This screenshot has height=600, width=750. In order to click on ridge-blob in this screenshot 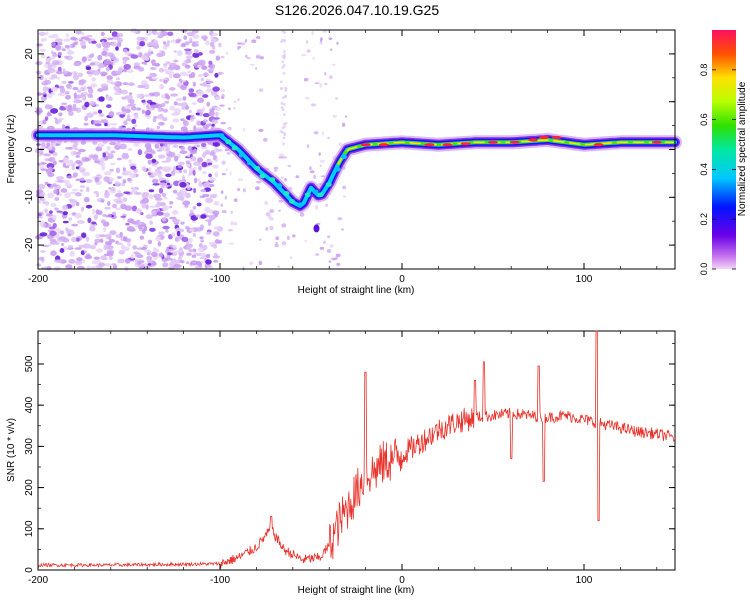, I will do `click(286, 193)`.